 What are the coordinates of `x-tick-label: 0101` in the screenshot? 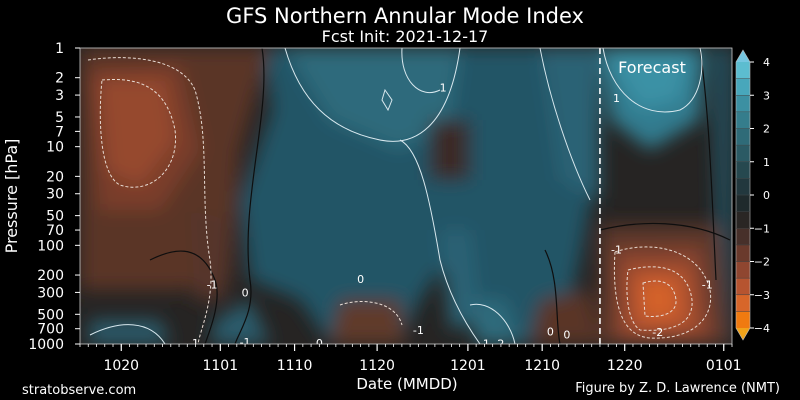 It's located at (724, 366).